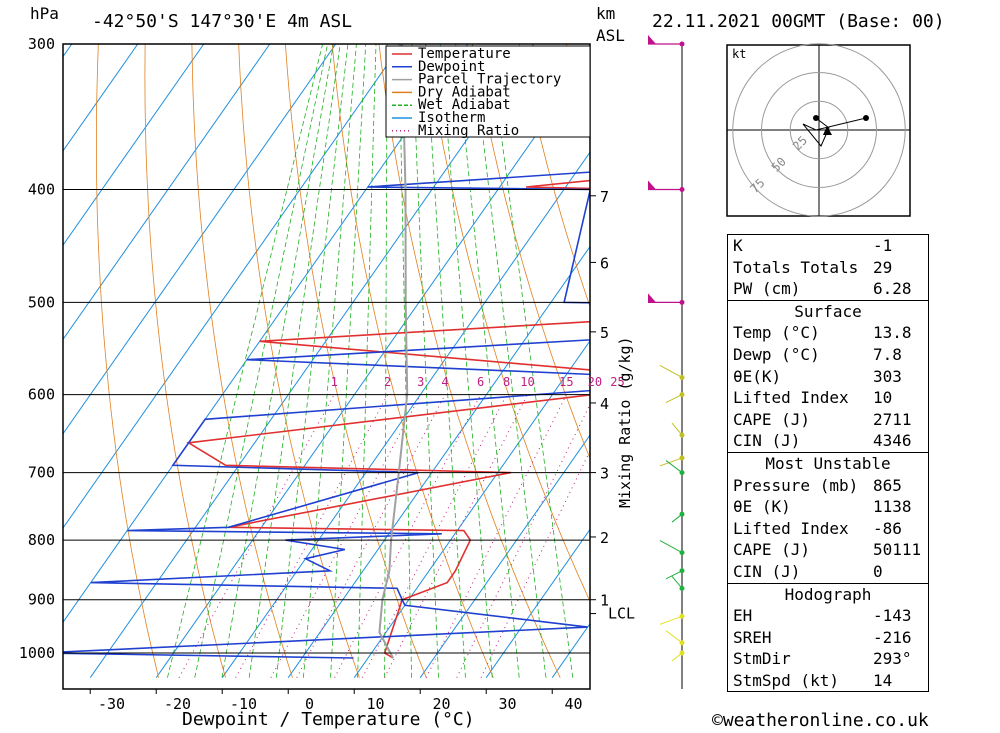  I want to click on location-title: -42°50'S 147°30'E 4m ASL, so click(222, 21).